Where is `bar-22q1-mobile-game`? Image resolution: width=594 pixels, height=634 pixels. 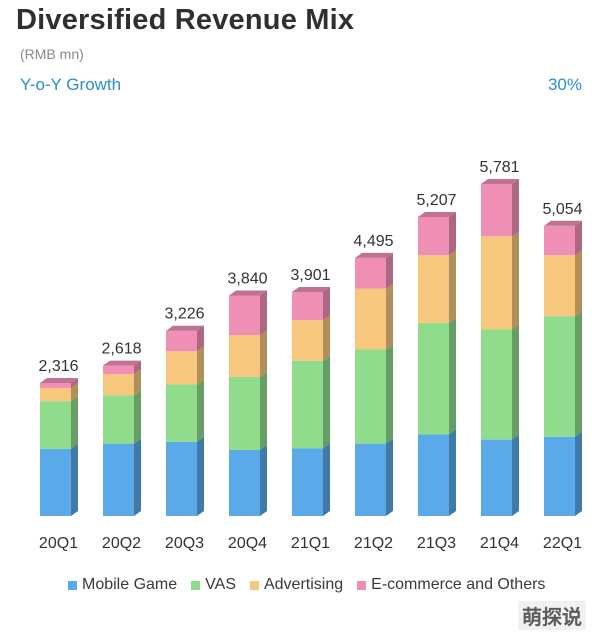 bar-22q1-mobile-game is located at coordinates (559, 476).